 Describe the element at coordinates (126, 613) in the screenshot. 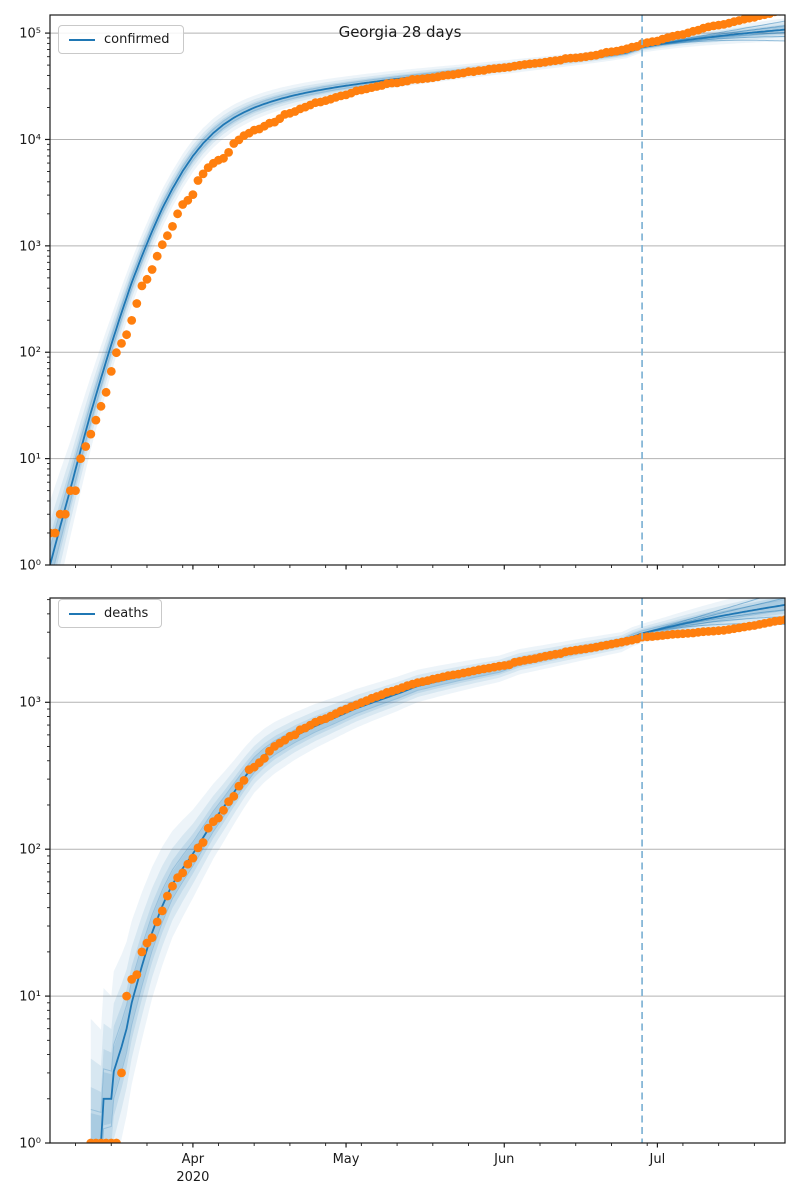

I see `legend-label-deaths: deaths` at that location.